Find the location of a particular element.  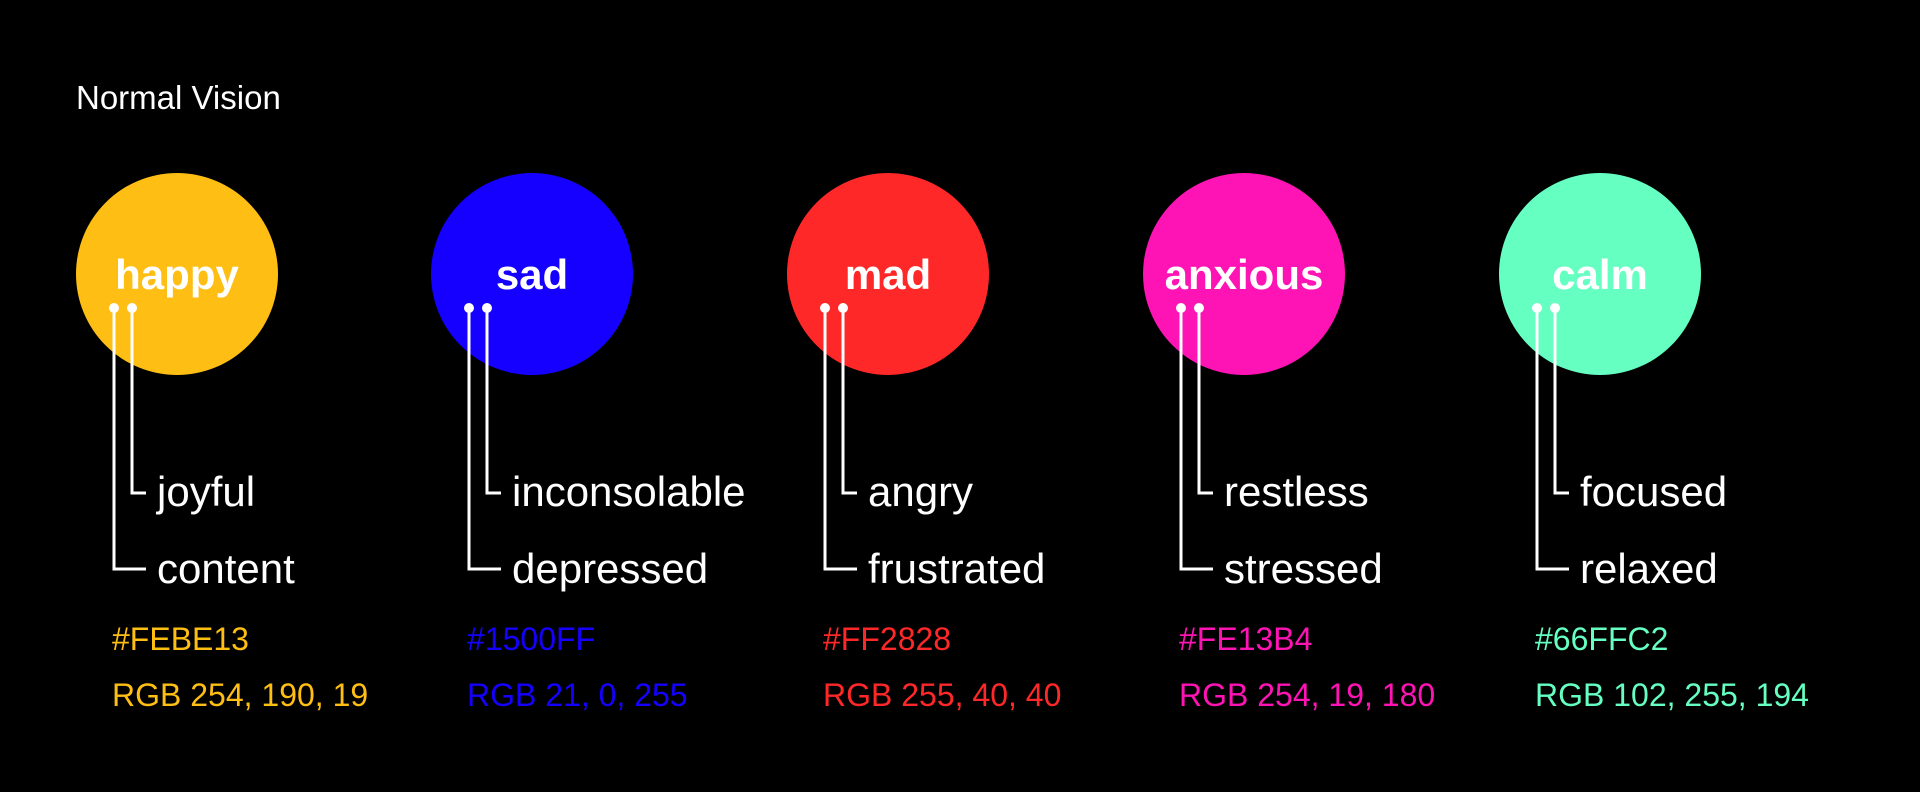

emotion-label: sad is located at coordinates (532, 274).